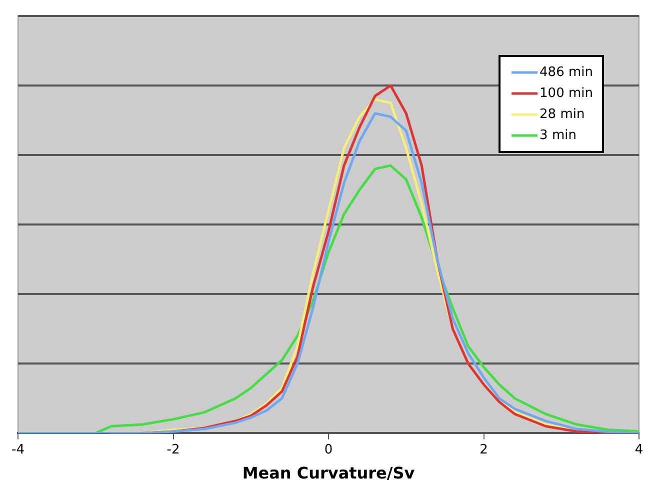 The width and height of the screenshot is (659, 500). Describe the element at coordinates (173, 450) in the screenshot. I see `x-tick-label: -2` at that location.